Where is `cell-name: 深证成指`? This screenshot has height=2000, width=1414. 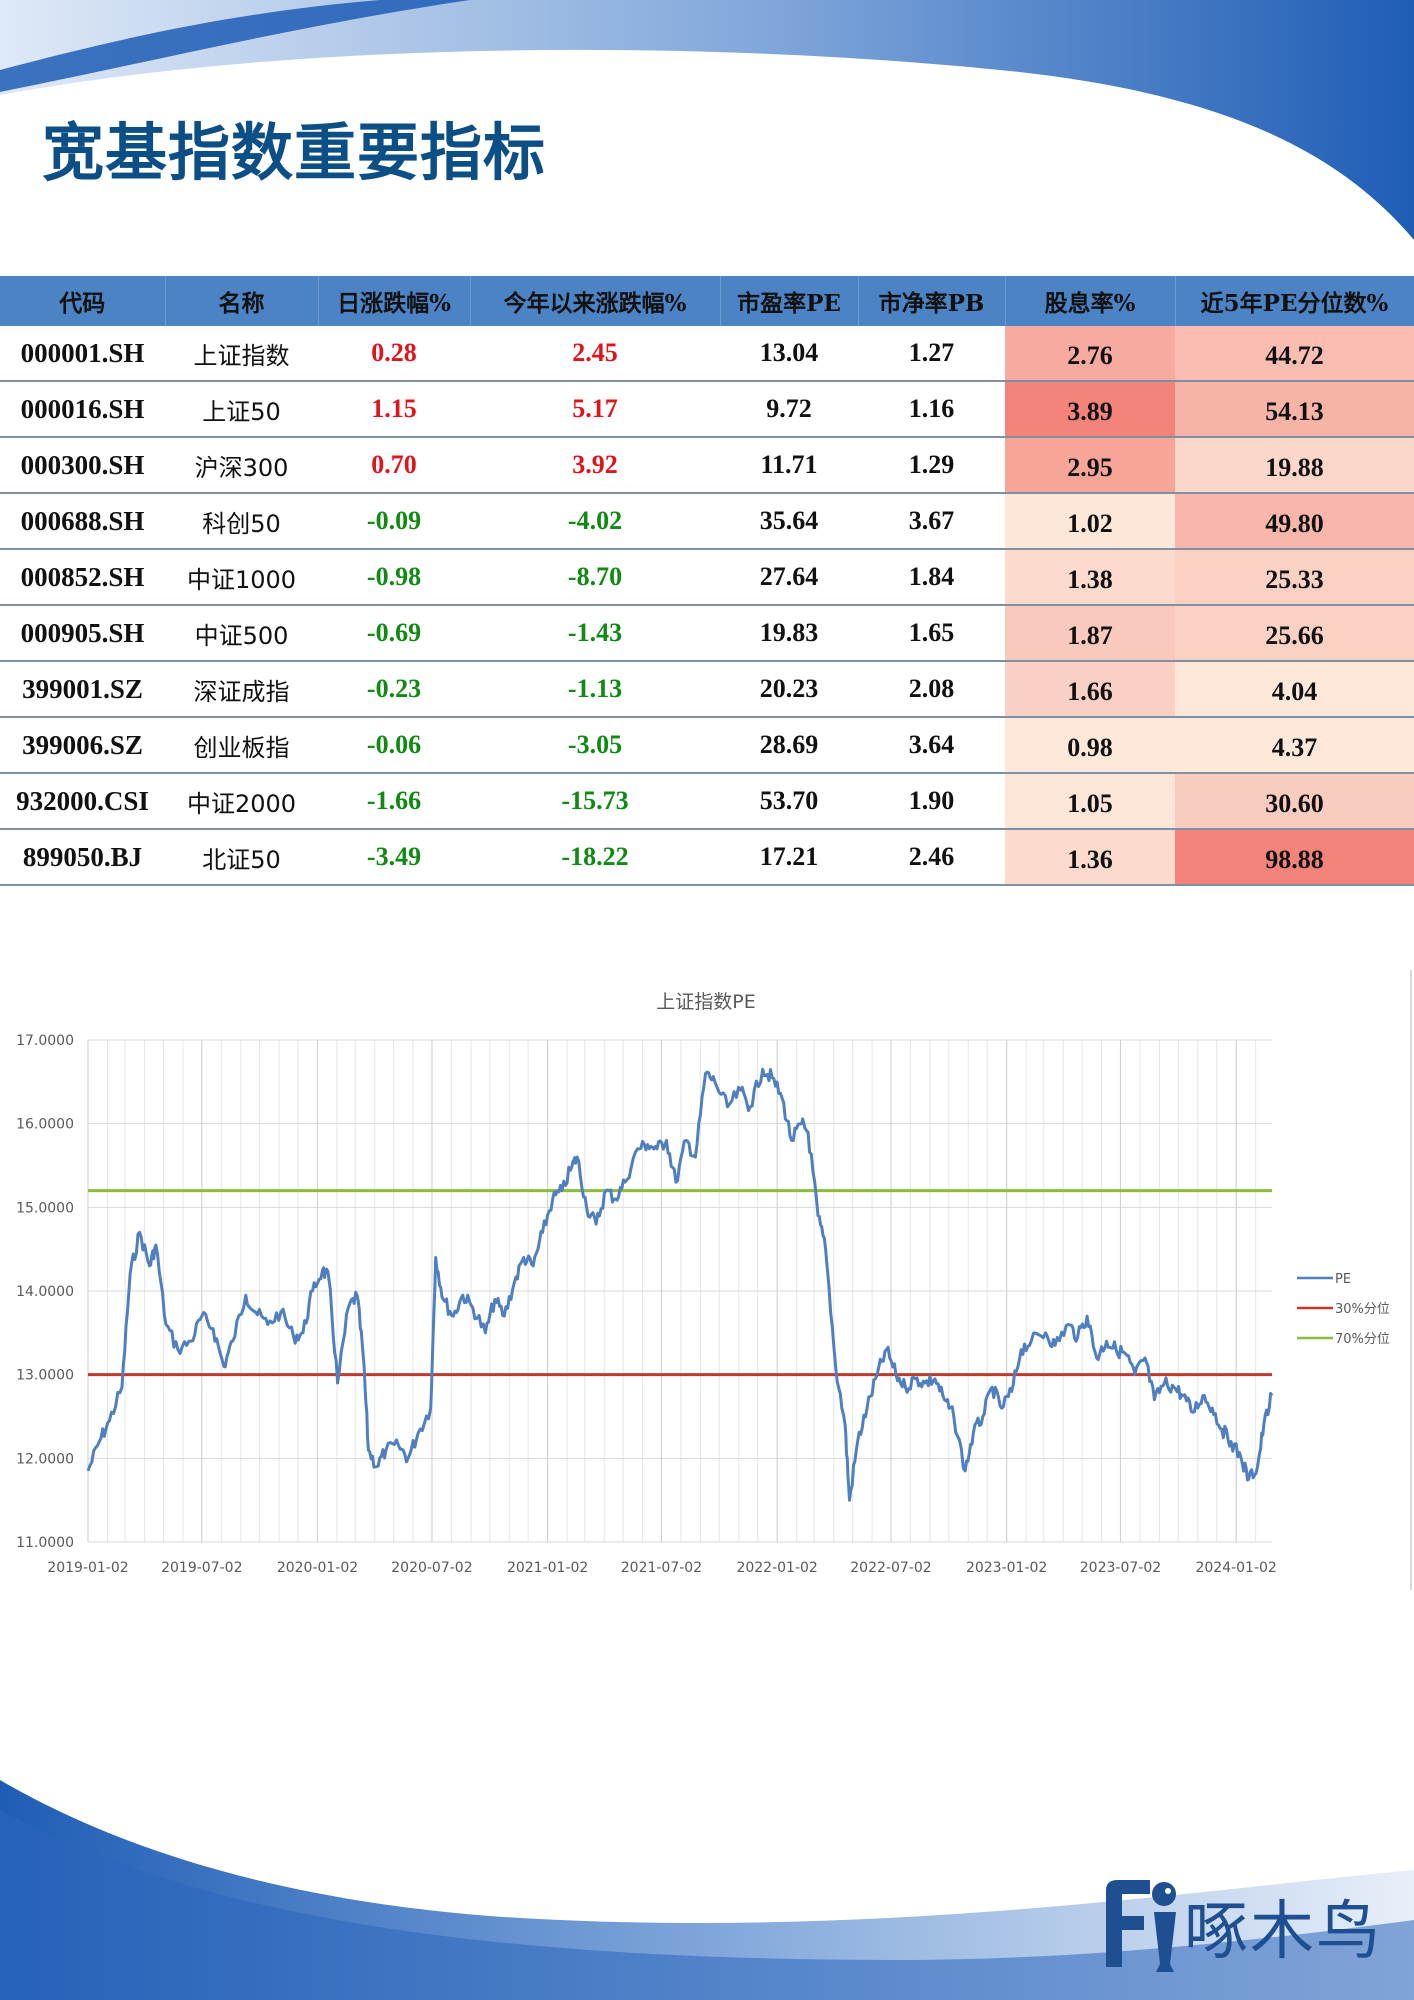 cell-name: 深证成指 is located at coordinates (241, 689).